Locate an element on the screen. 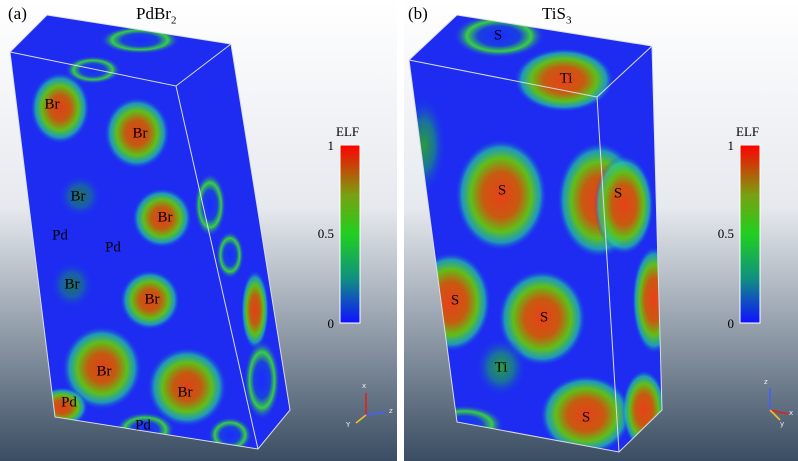 Image resolution: width=798 pixels, height=461 pixels. axis-label-right: x is located at coordinates (791, 413).